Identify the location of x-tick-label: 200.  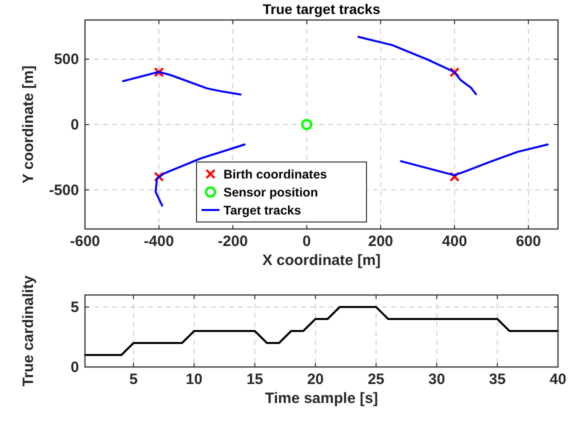
(381, 241).